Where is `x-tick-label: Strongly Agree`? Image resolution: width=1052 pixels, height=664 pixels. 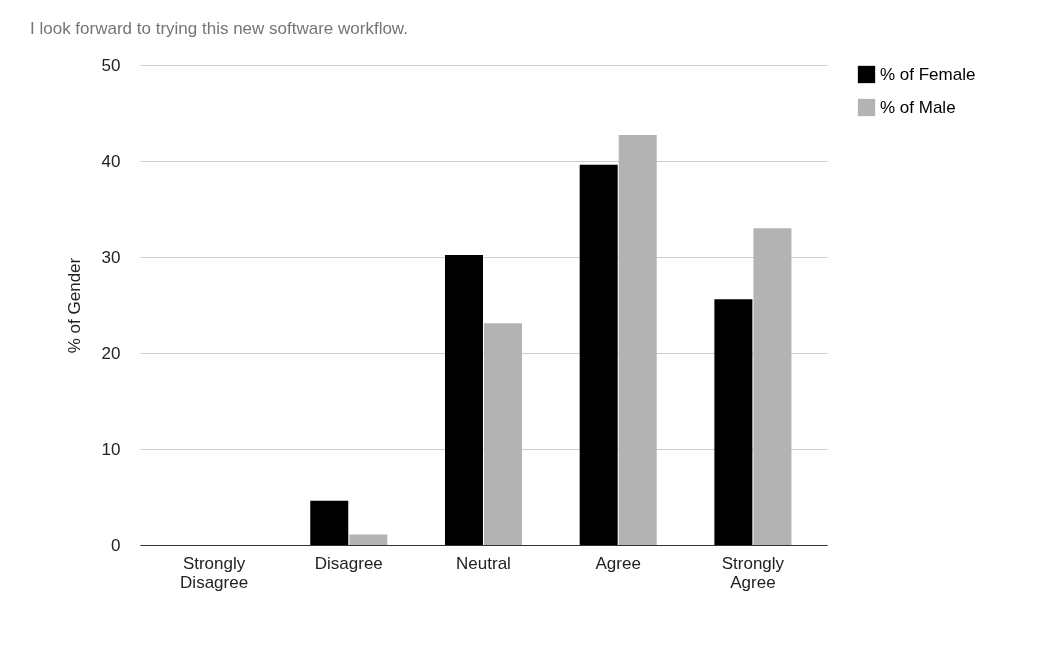 x-tick-label: Strongly Agree is located at coordinates (753, 572).